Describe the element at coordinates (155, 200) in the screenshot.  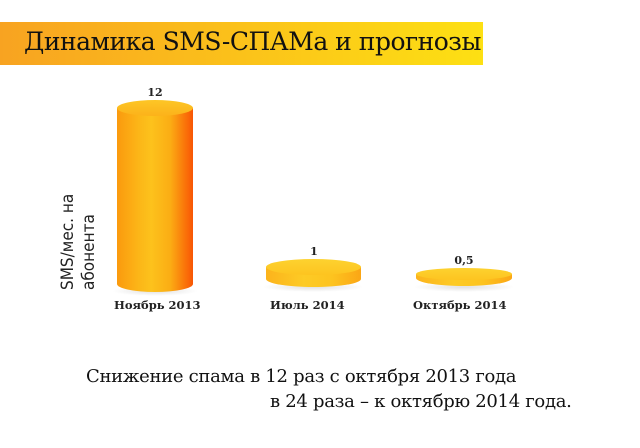
I see `bar-body` at that location.